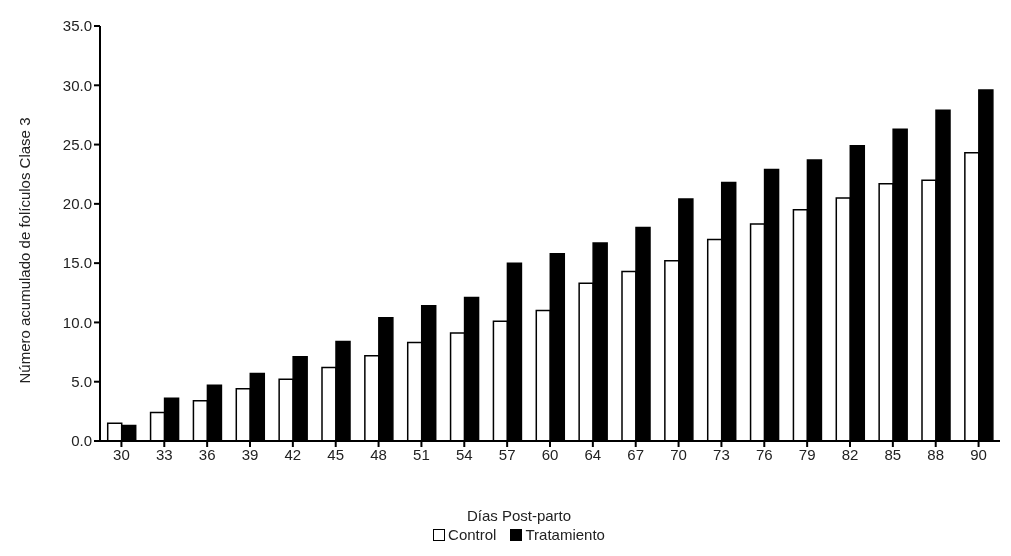  I want to click on x-tick-label: 73, so click(721, 454).